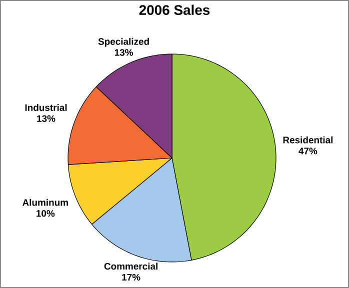 The image size is (349, 288). What do you see at coordinates (46, 107) in the screenshot?
I see `slice-label: Industrial` at bounding box center [46, 107].